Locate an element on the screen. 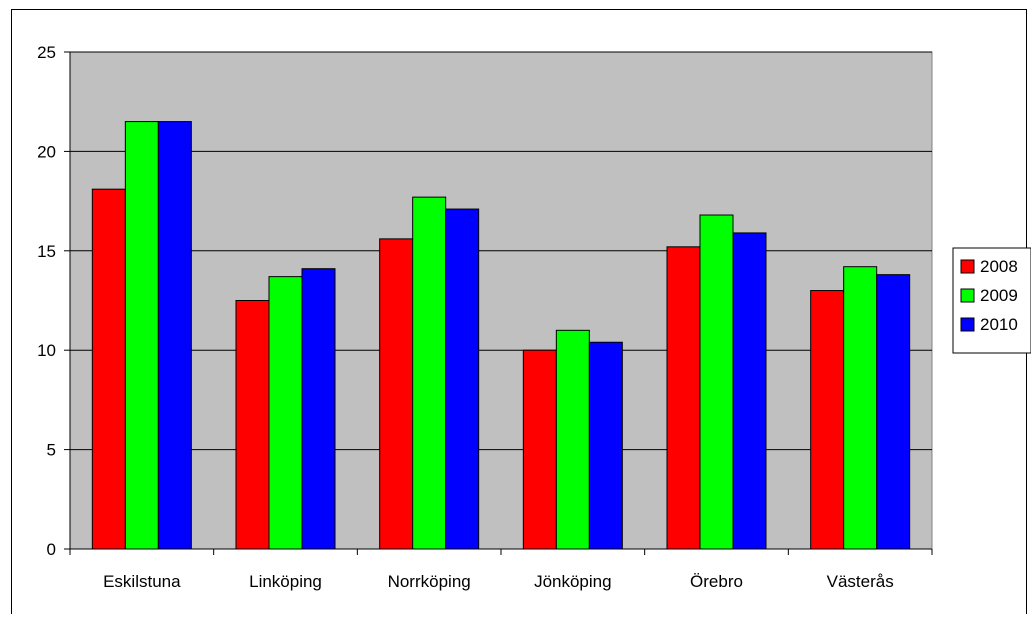 Image resolution: width=1031 pixels, height=619 pixels. x-tick-label: Västerås is located at coordinates (860, 581).